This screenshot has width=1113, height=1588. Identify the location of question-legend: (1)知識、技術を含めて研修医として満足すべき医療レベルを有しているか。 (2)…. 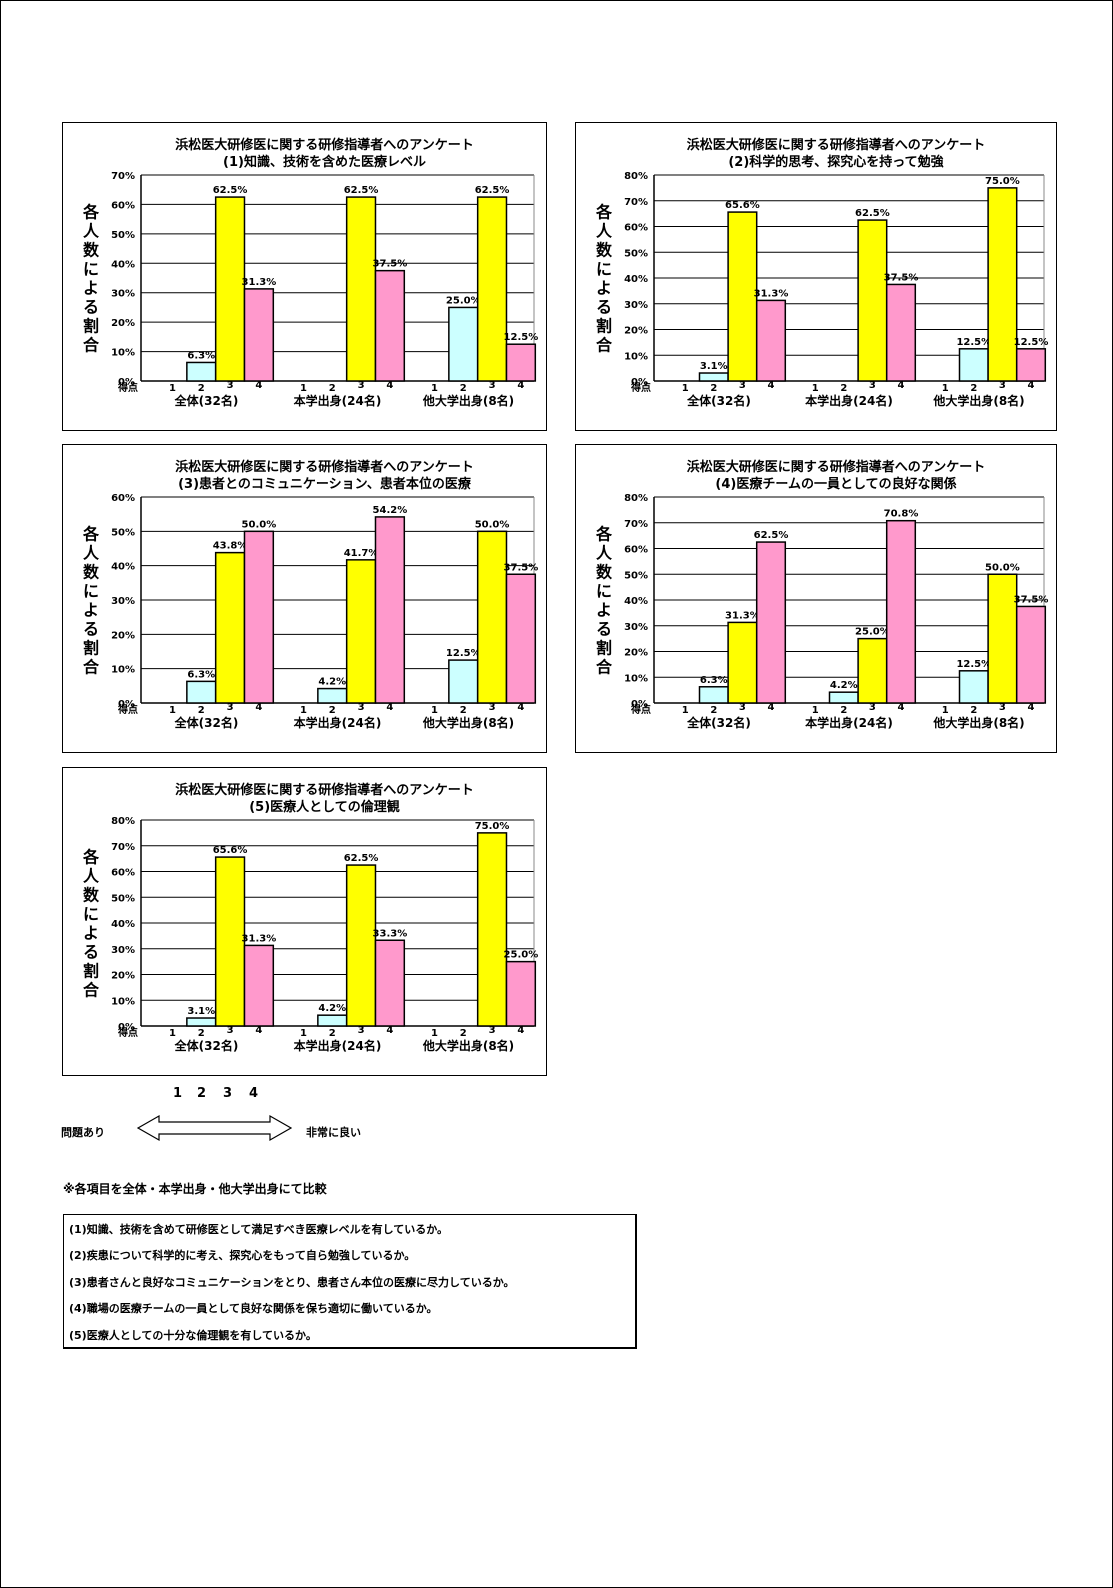
(350, 1281).